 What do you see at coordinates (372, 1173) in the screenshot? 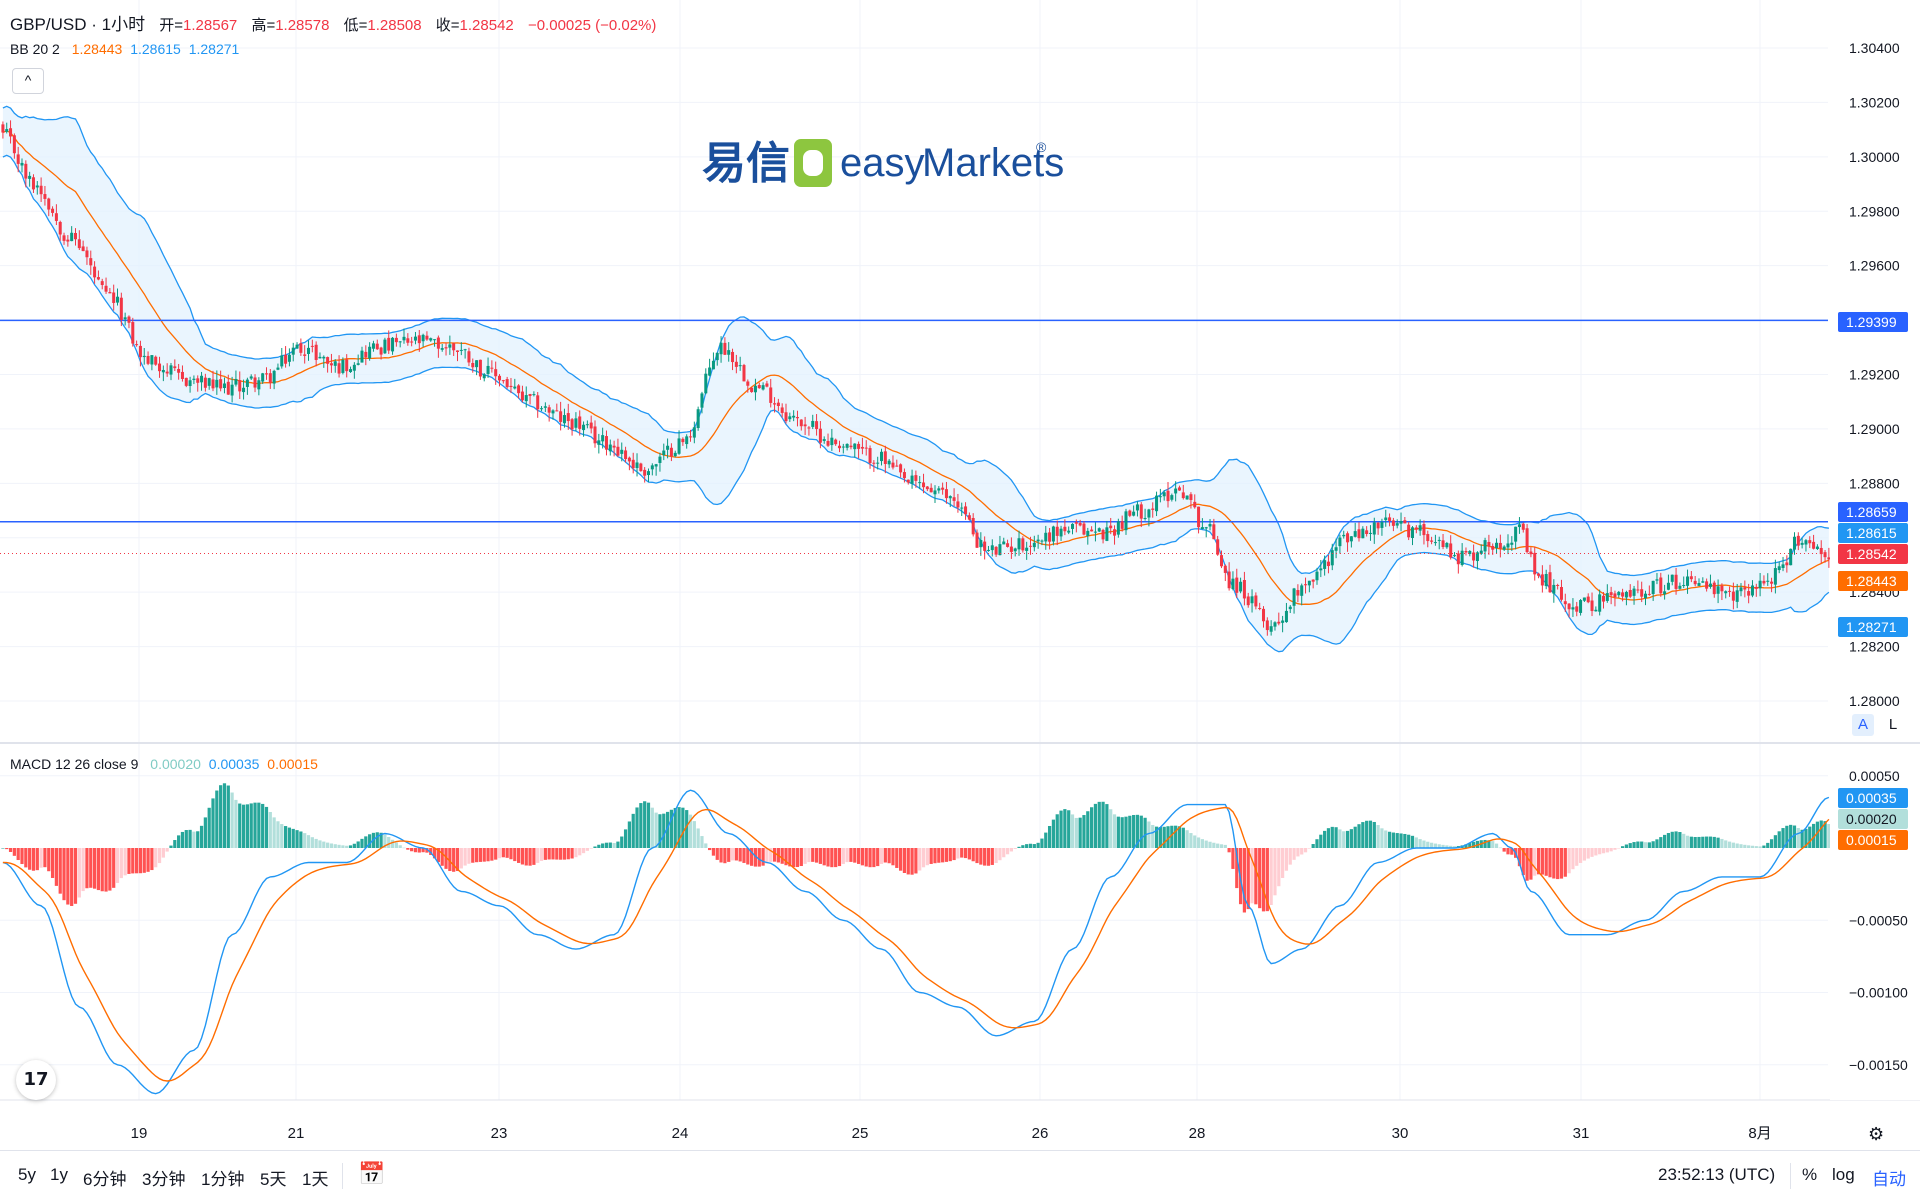
I see `date-range-calendar-icon: 📅` at bounding box center [372, 1173].